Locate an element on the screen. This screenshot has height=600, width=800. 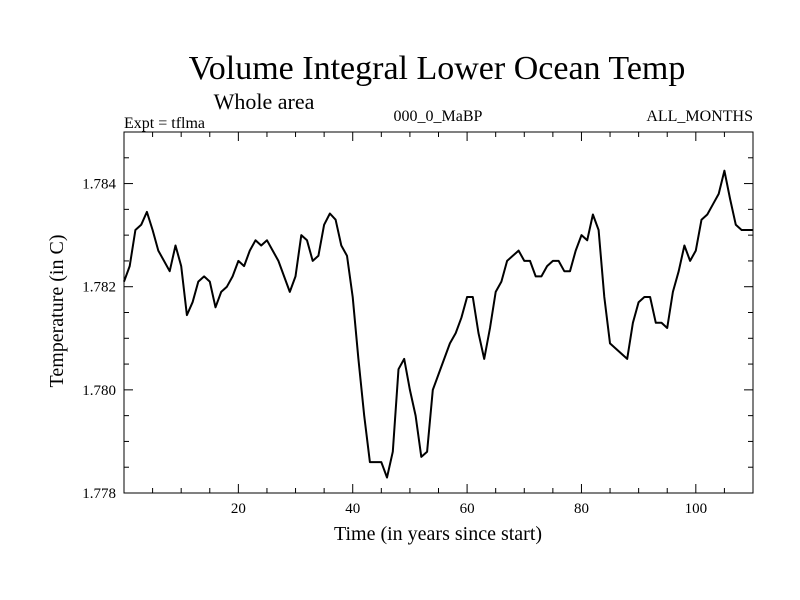
chart-subtitle: Whole area is located at coordinates (264, 101).